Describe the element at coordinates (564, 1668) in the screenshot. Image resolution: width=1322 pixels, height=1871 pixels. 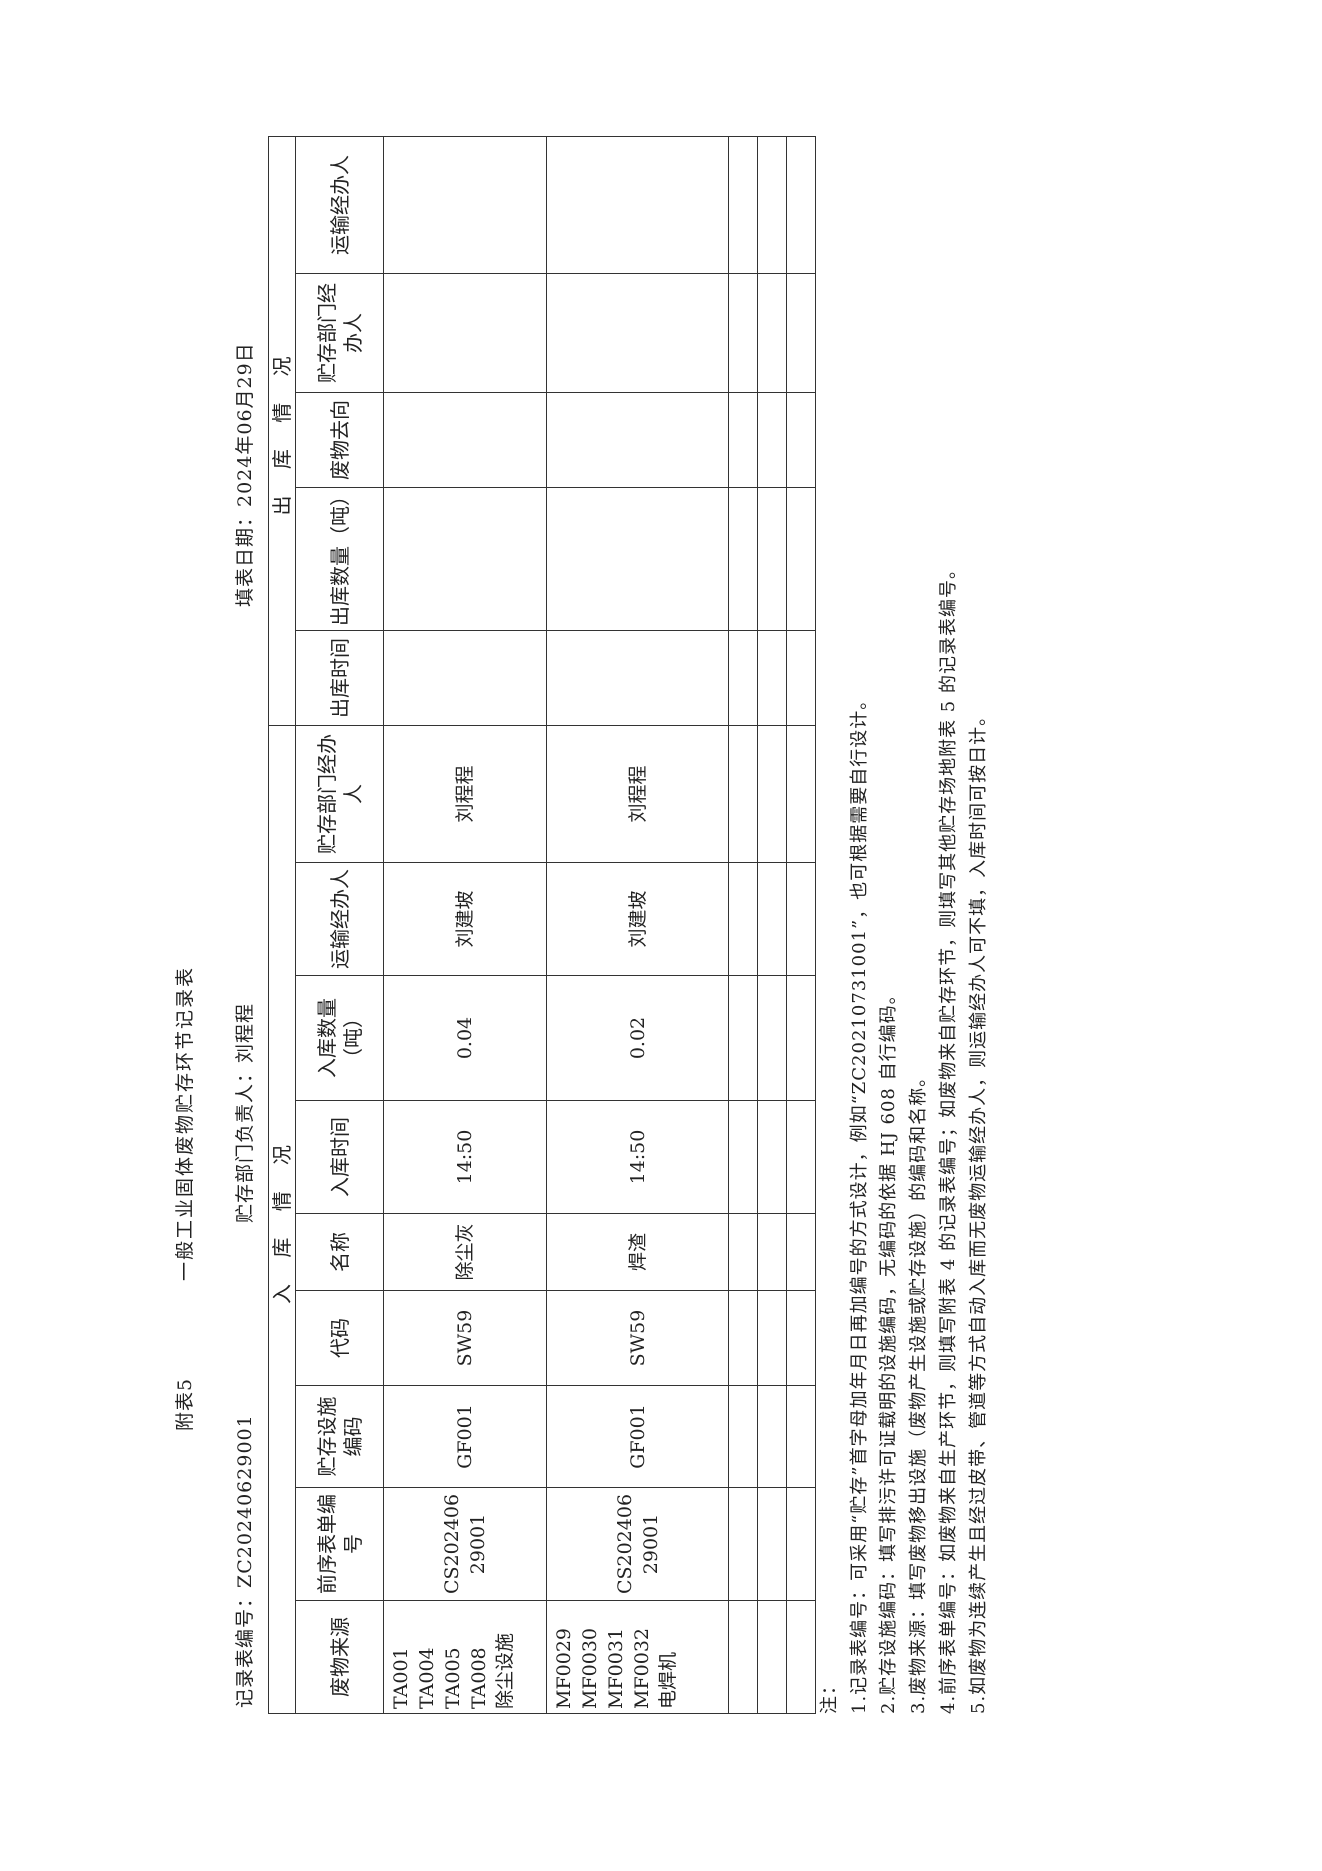
I see `source-line: MF0029` at that location.